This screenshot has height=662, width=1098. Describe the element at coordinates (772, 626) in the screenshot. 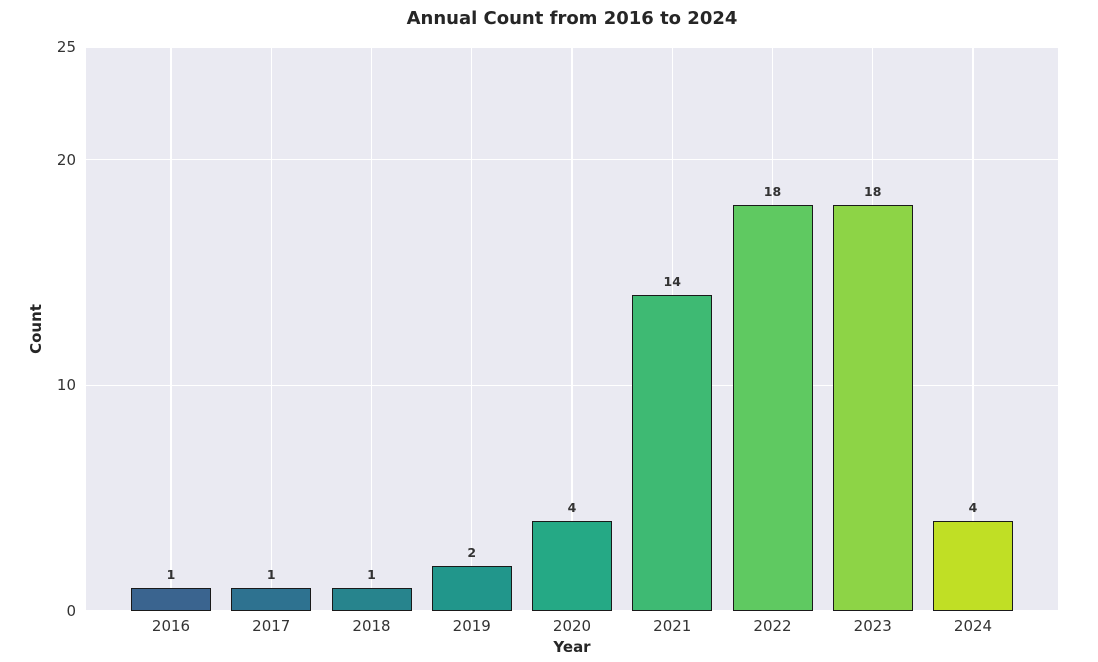

I see `x-tick-label: 2022` at that location.